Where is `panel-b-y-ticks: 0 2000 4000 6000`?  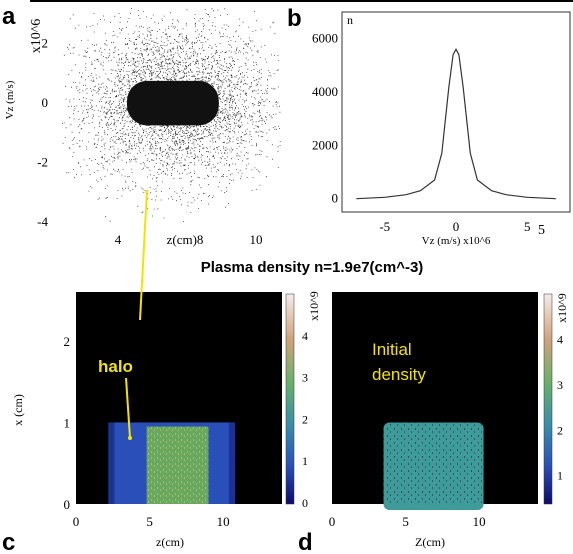
panel-b-y-ticks: 0 2000 4000 6000 is located at coordinates (325, 118).